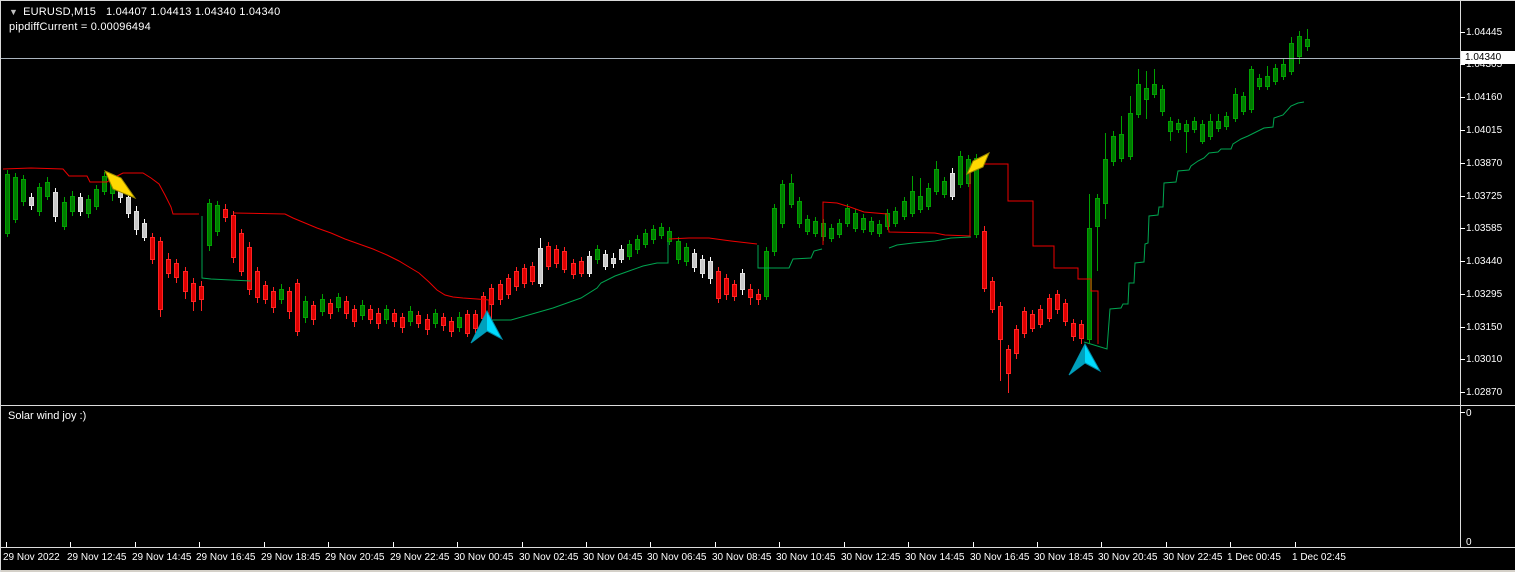  Describe the element at coordinates (1484, 327) in the screenshot. I see `price-axis-label: 1.03150` at that location.